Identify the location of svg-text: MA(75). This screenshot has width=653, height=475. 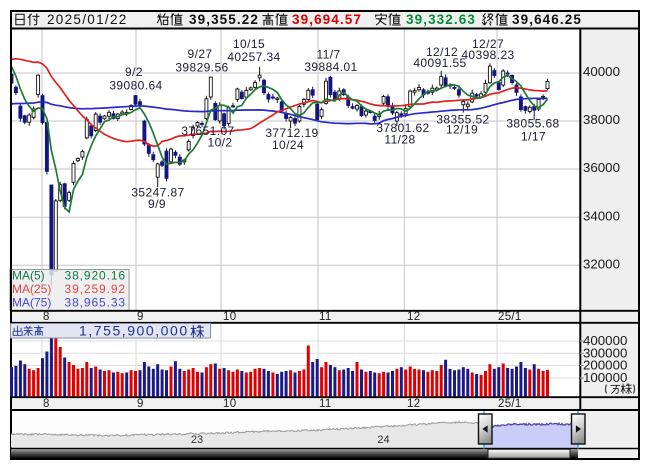
(31, 302).